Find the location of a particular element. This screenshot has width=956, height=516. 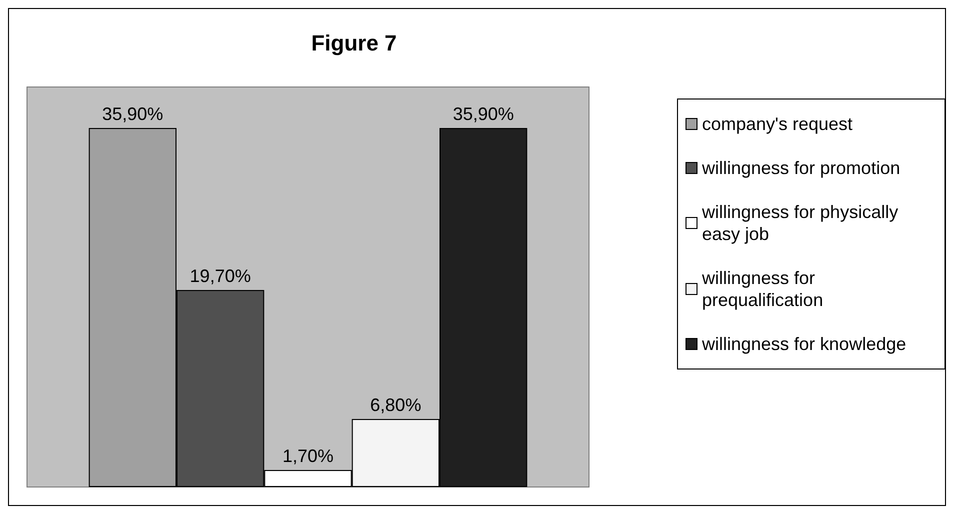

chart-title: Figure 7 is located at coordinates (354, 43).